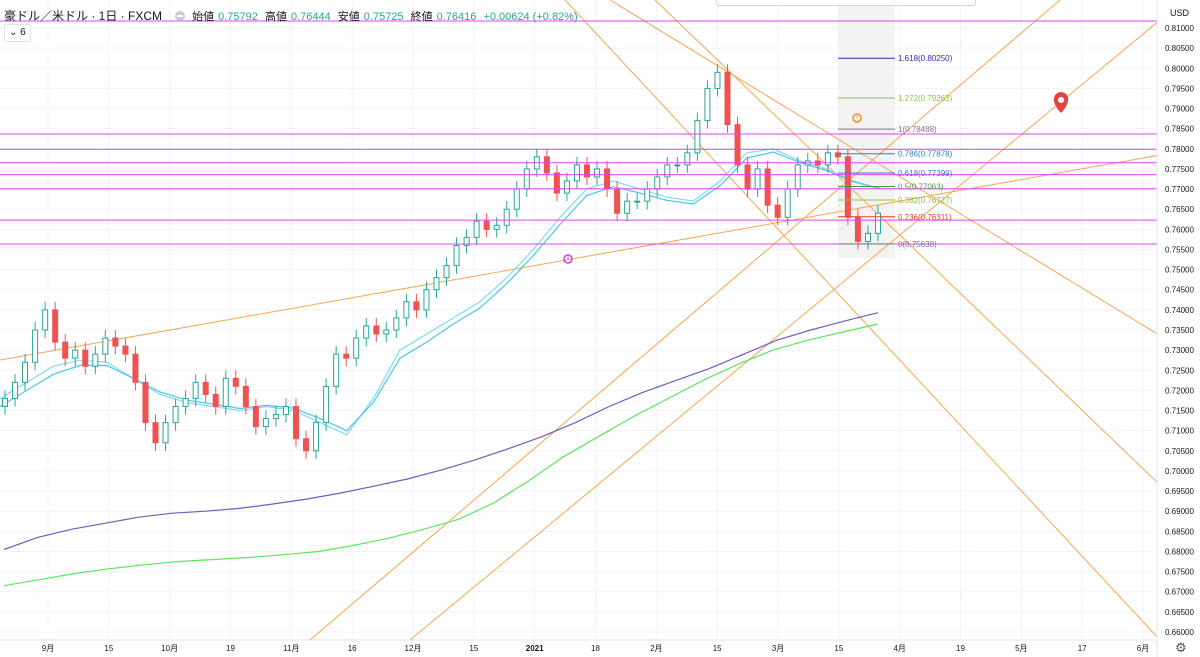  Describe the element at coordinates (1179, 491) in the screenshot. I see `y-tick-label: 0.69500` at that location.